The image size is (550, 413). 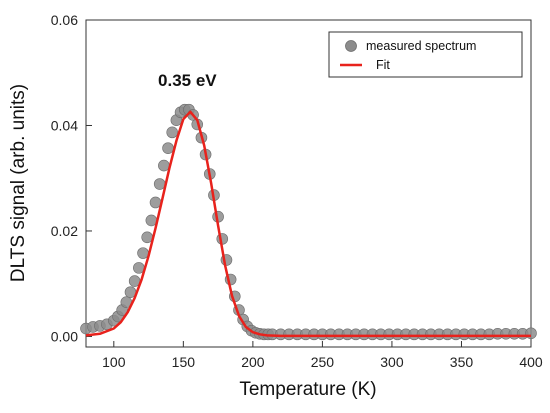 What do you see at coordinates (307, 389) in the screenshot?
I see `x-axis-title: Temperature (K)` at bounding box center [307, 389].